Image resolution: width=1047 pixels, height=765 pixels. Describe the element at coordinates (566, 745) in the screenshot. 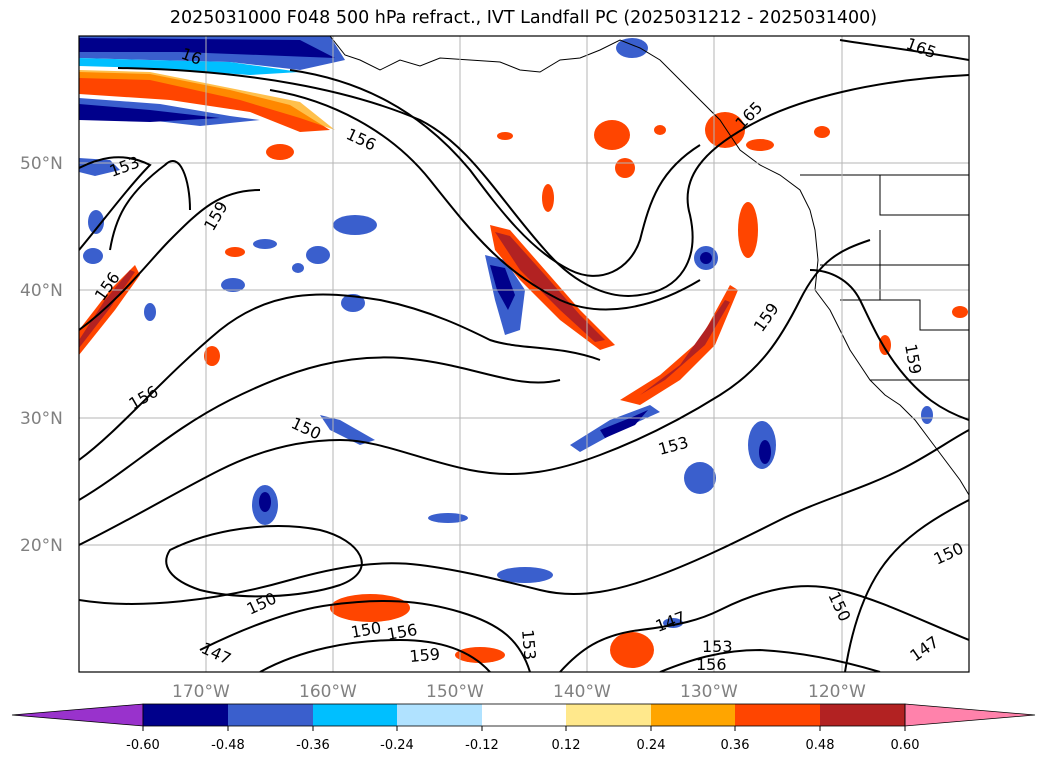

I see `colorbar-tick: 0.12` at that location.